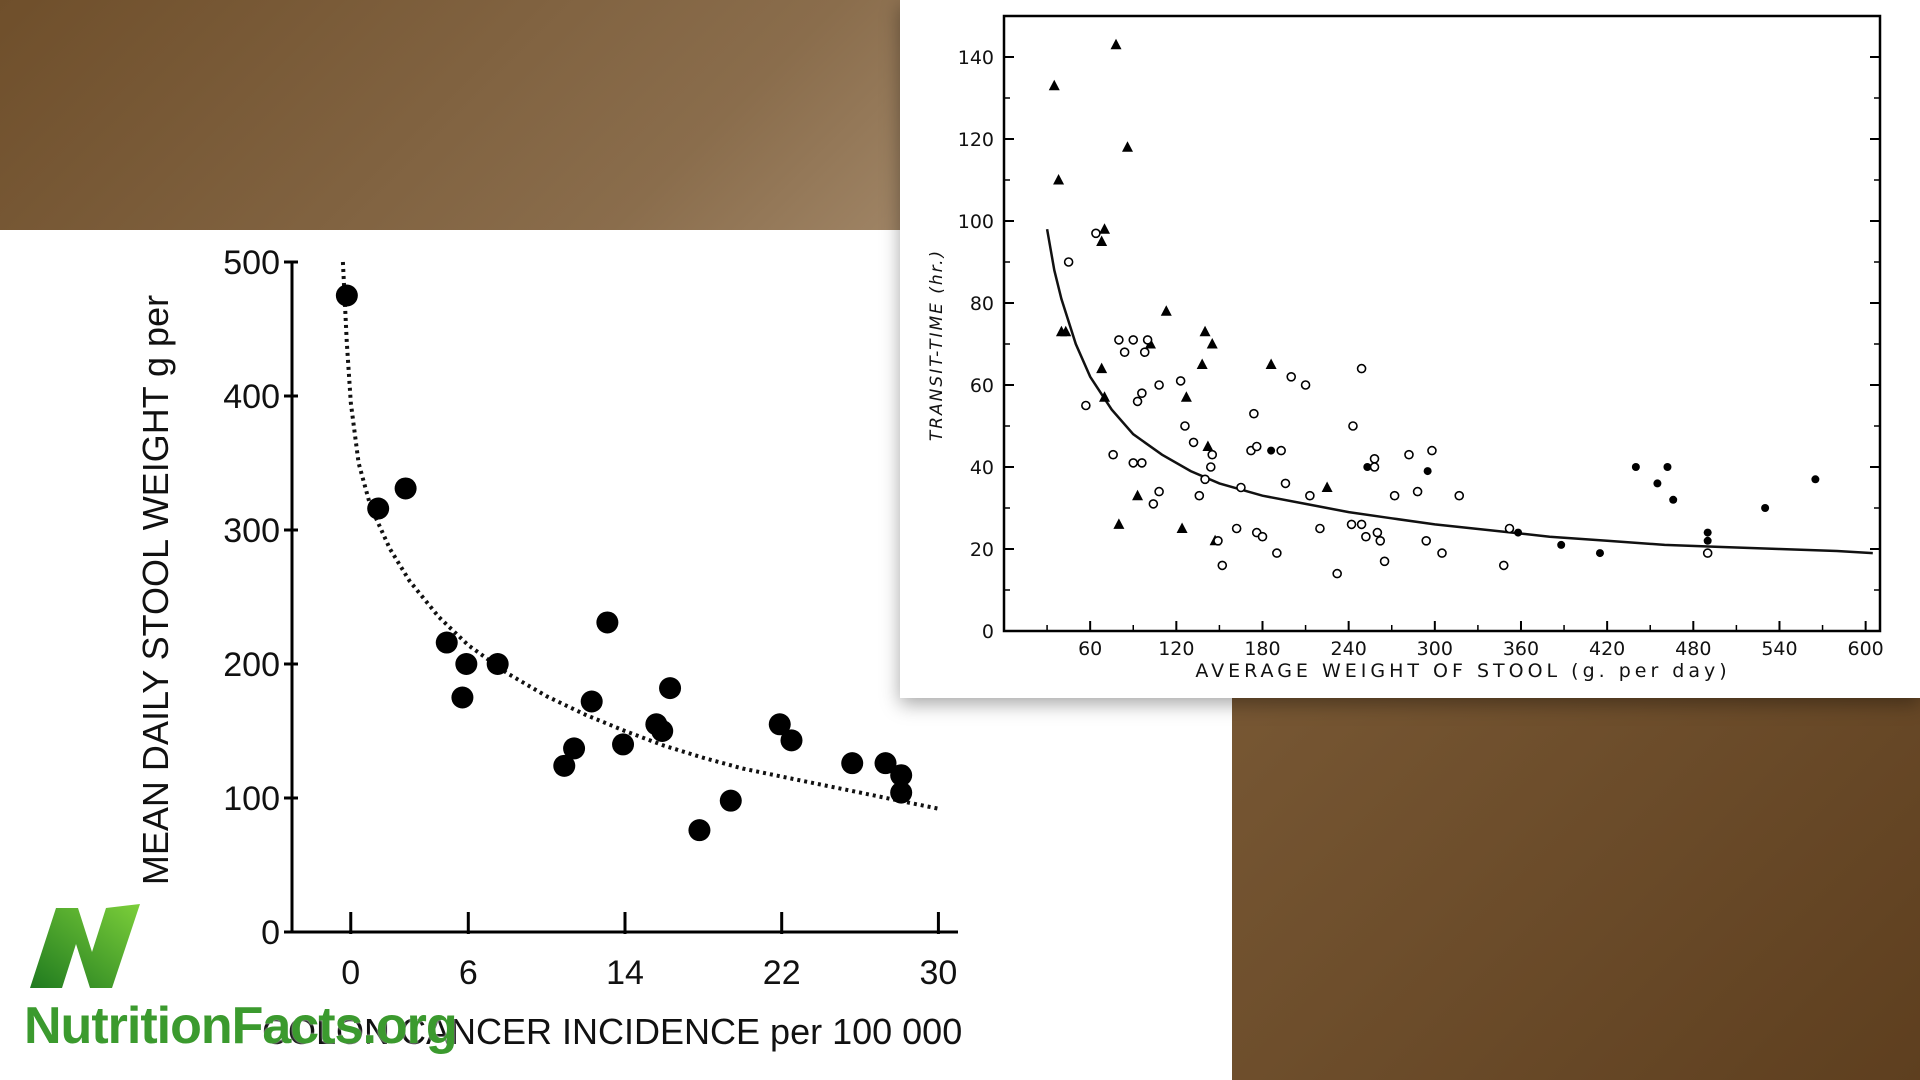 The width and height of the screenshot is (1920, 1080). I want to click on right-x-tick-label: 120, so click(1176, 649).